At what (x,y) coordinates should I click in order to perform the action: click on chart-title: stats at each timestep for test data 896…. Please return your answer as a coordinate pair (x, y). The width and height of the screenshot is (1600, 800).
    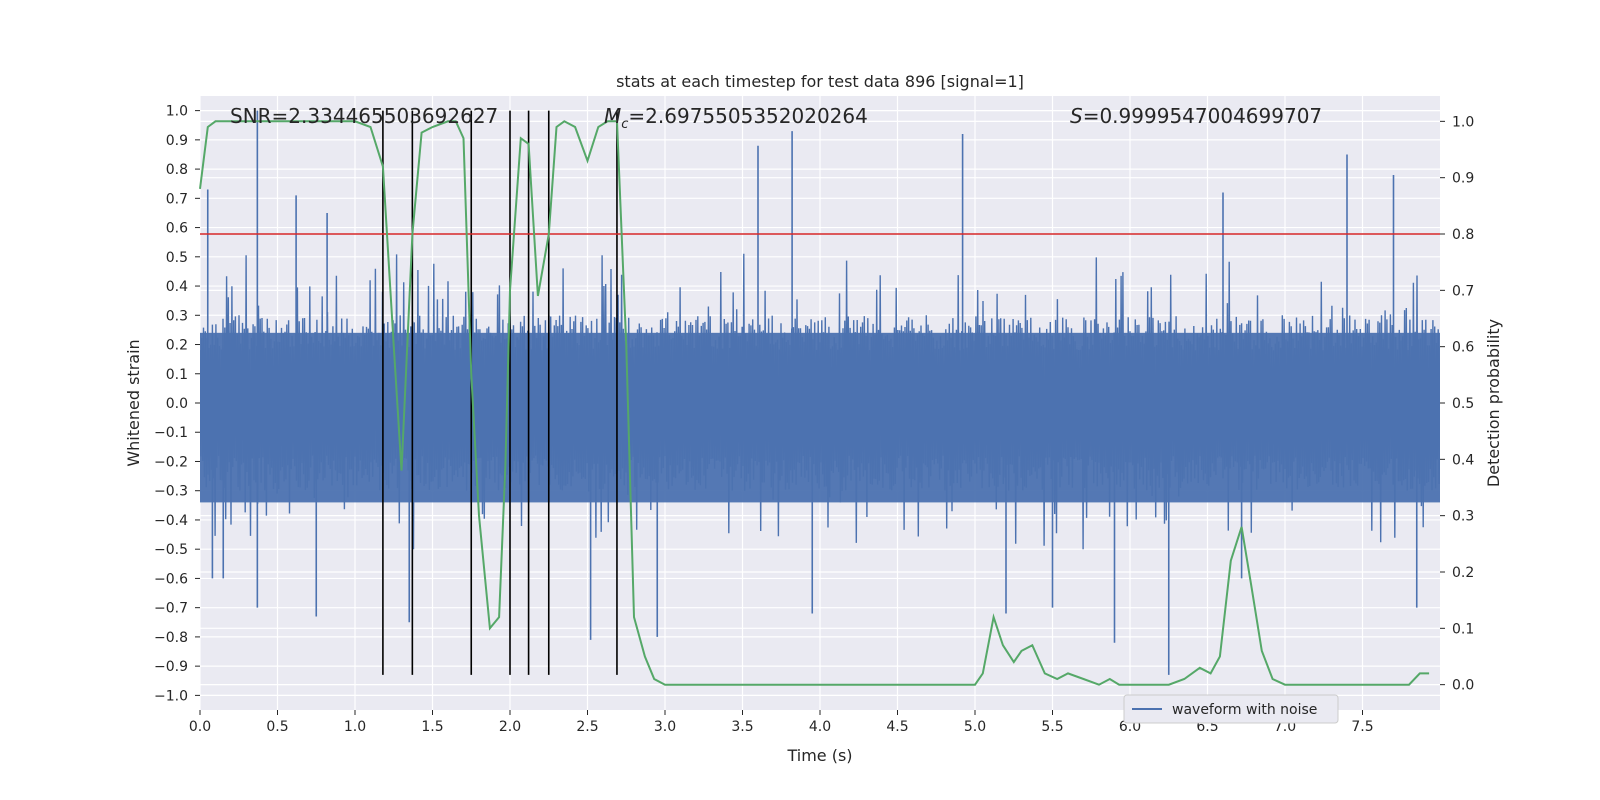
    Looking at the image, I should click on (820, 81).